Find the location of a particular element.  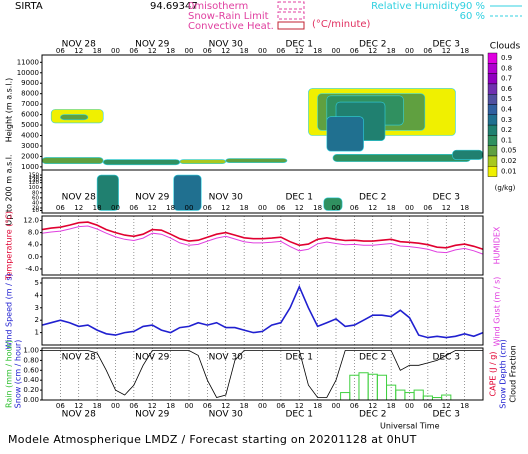

y-tick-label: 11000 is located at coordinates (28, 62).